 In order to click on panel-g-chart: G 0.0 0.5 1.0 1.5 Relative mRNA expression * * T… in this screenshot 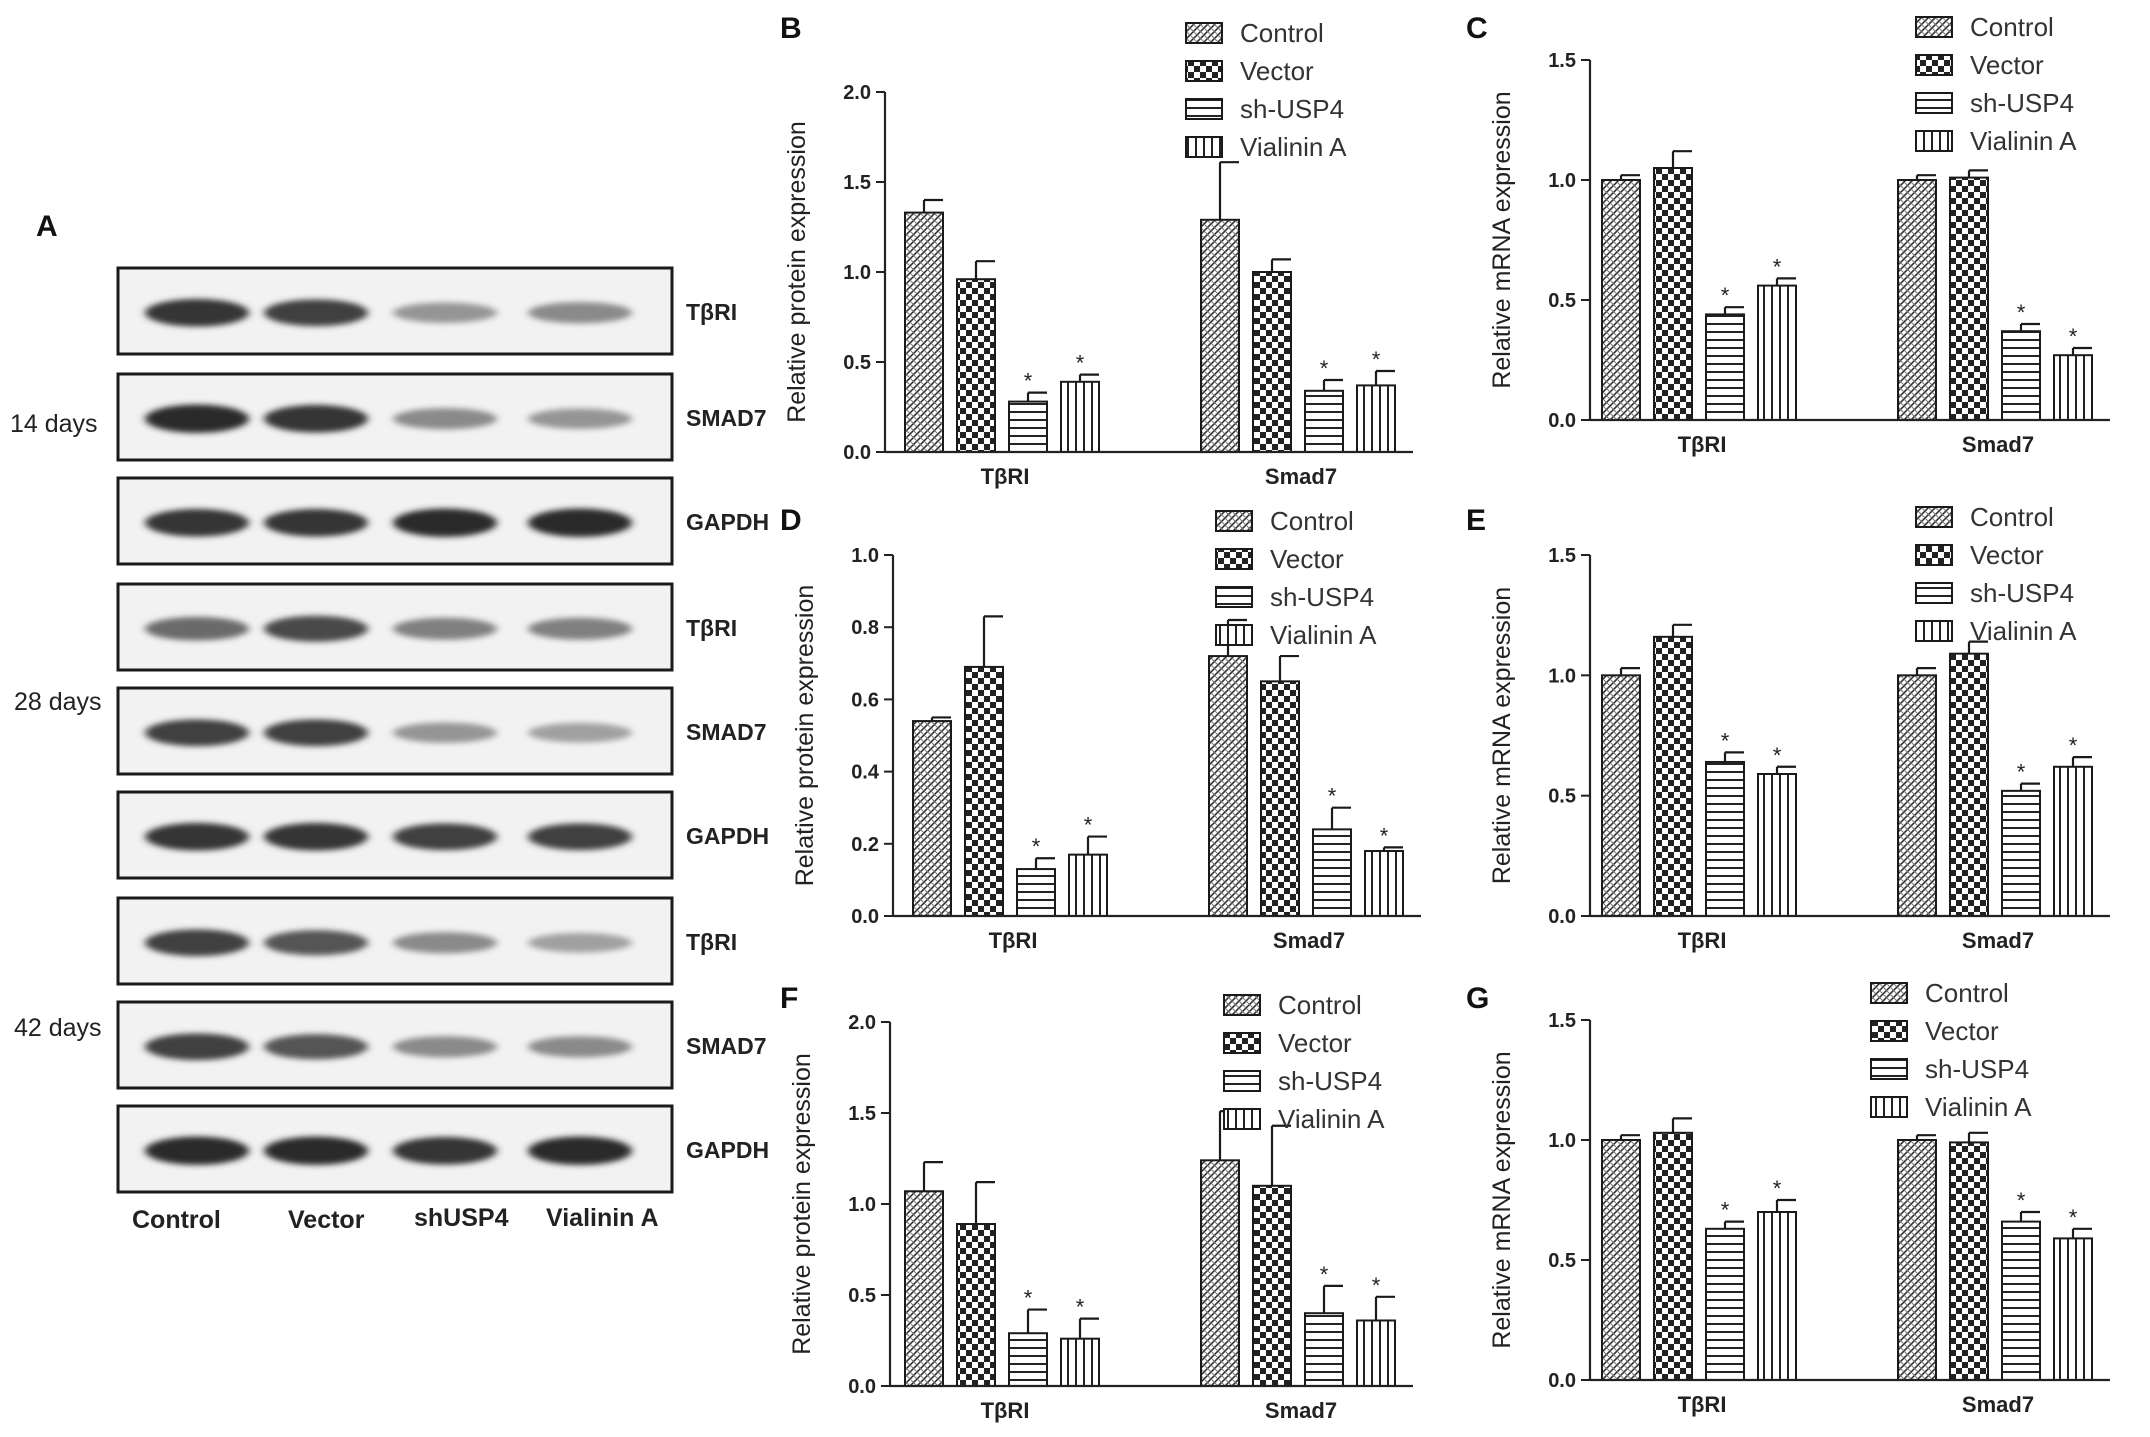, I will do `click(1788, 1197)`.